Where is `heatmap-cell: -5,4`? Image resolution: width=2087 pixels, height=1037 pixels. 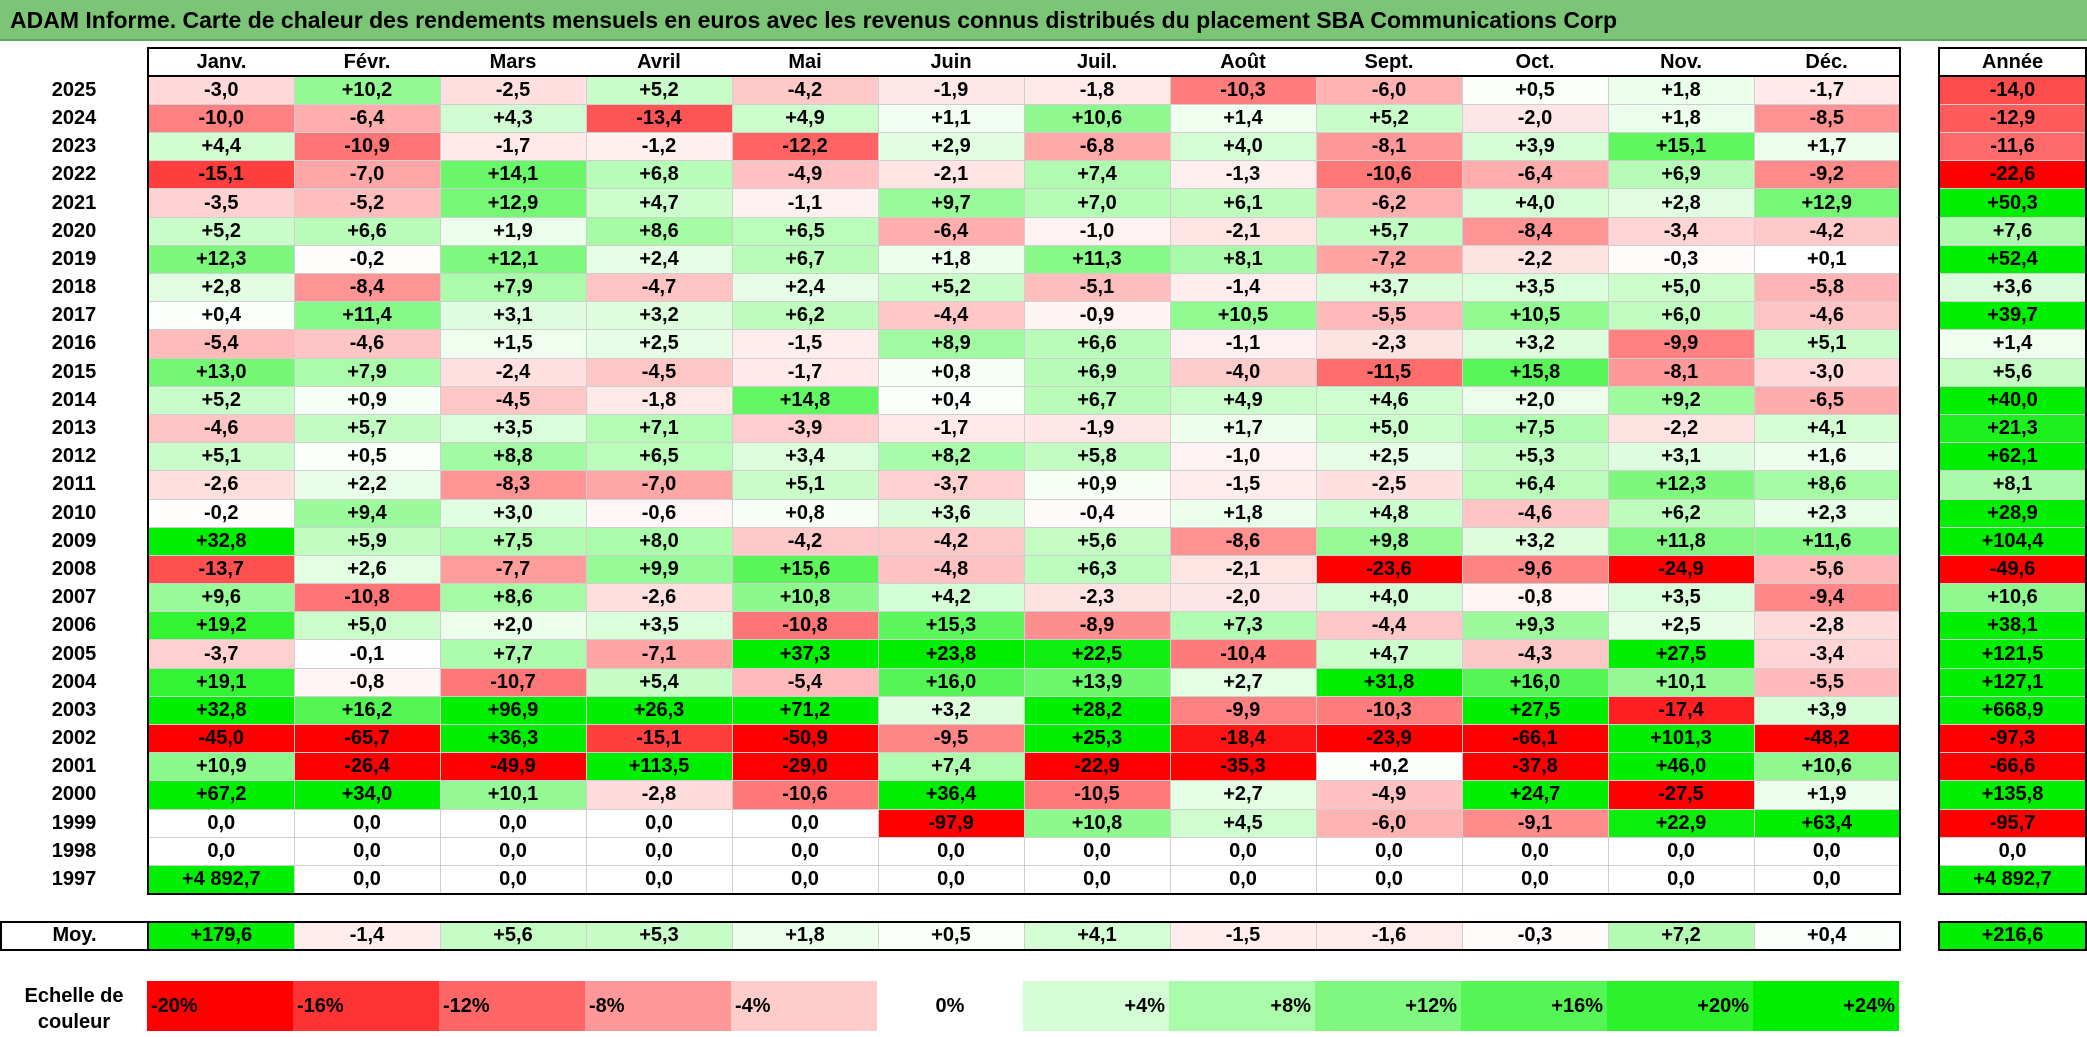 heatmap-cell: -5,4 is located at coordinates (805, 682).